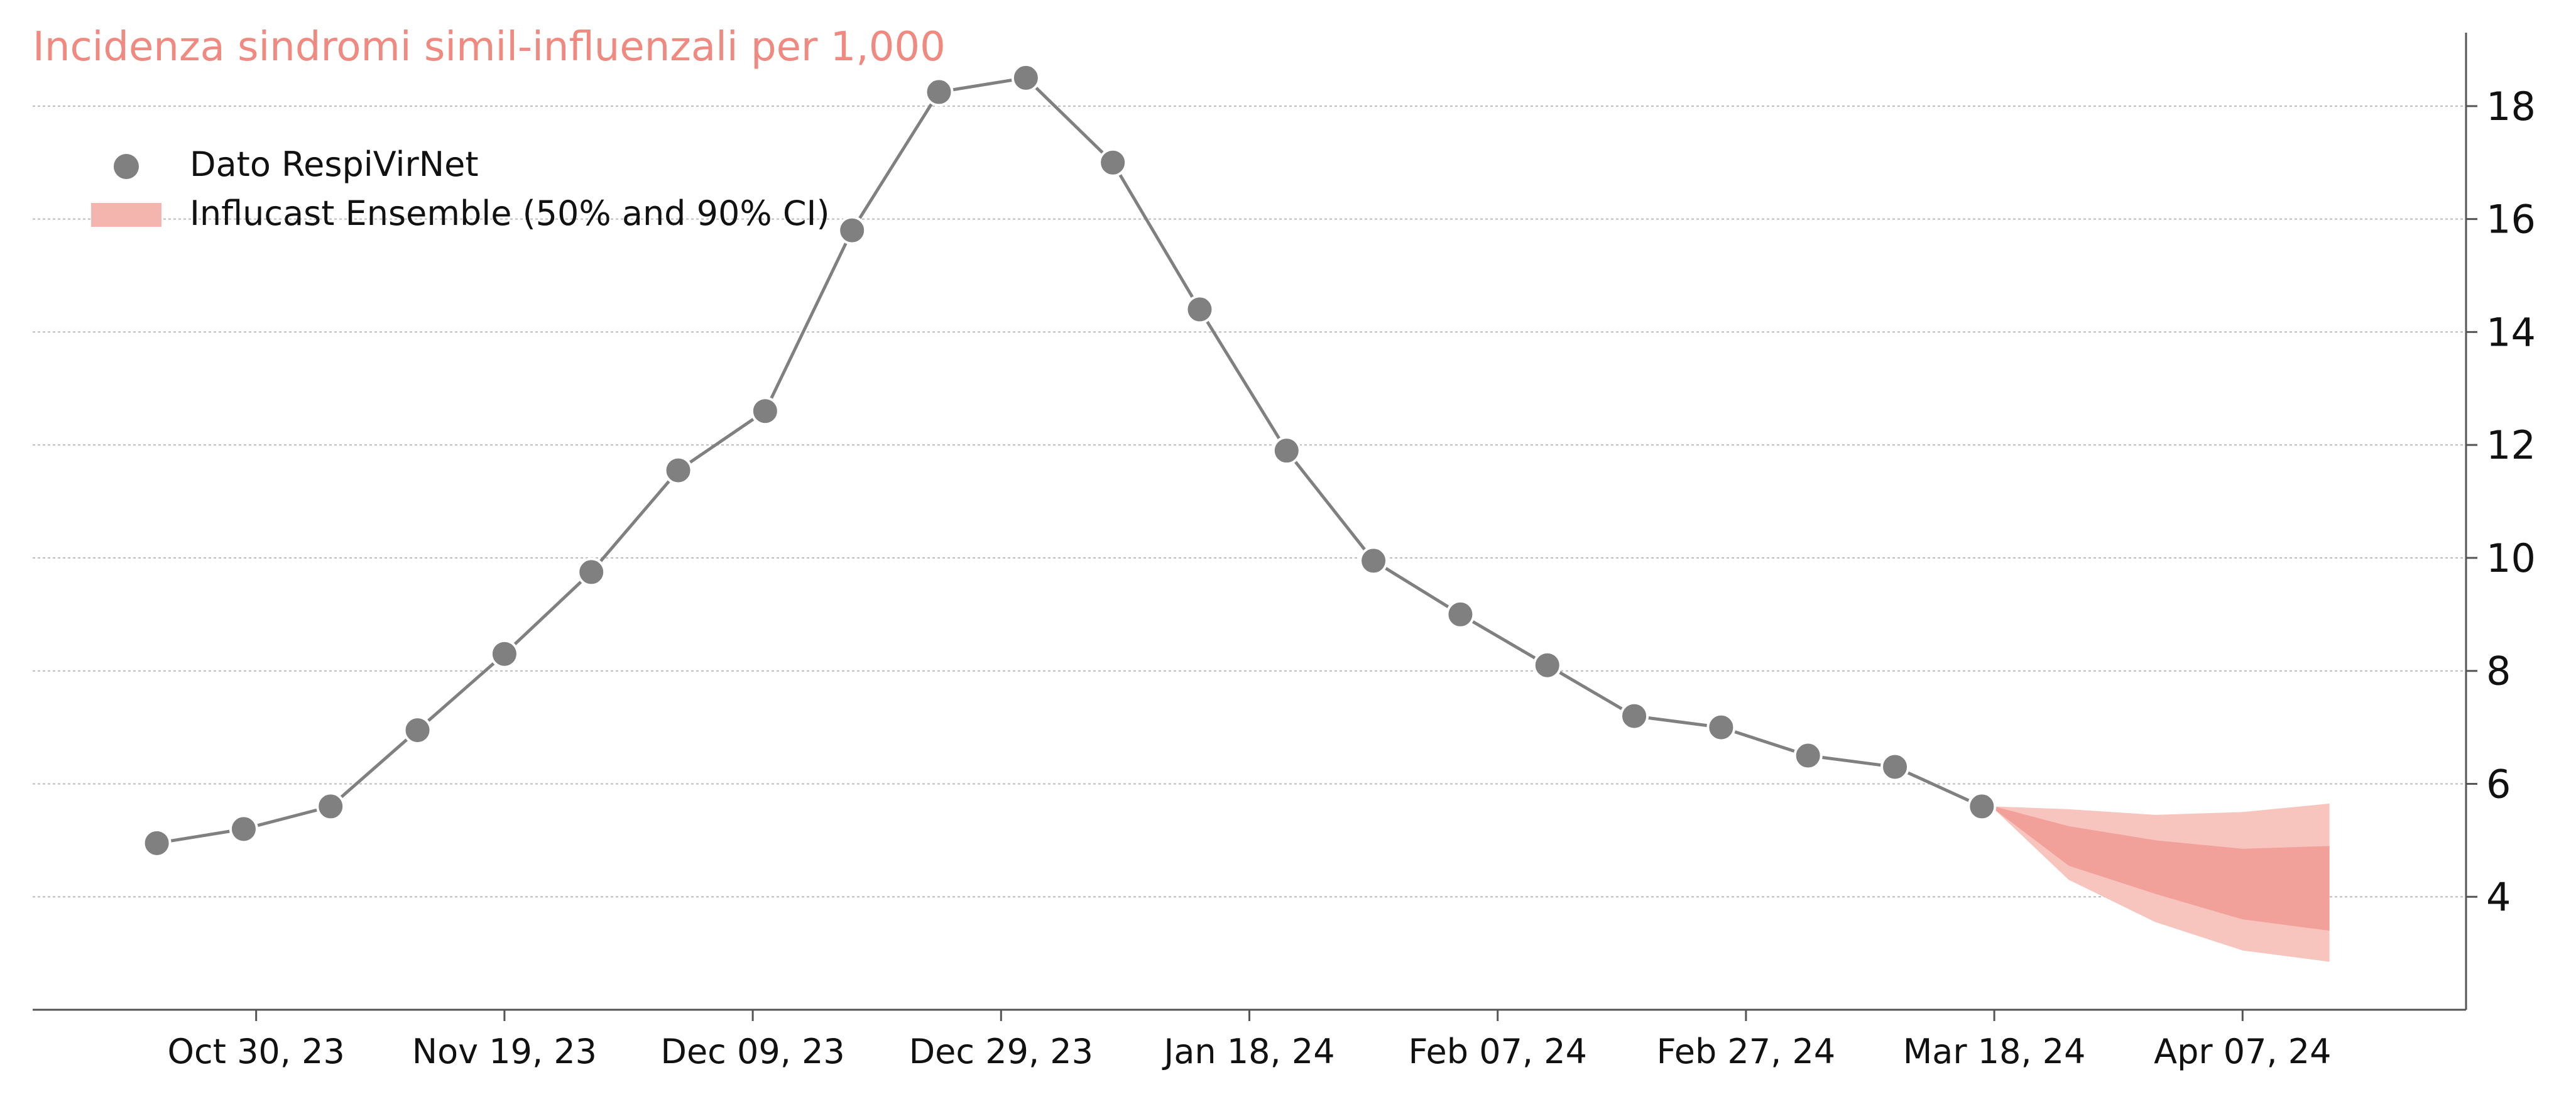 The width and height of the screenshot is (2576, 1104). I want to click on y-tick-label: 6, so click(2498, 784).